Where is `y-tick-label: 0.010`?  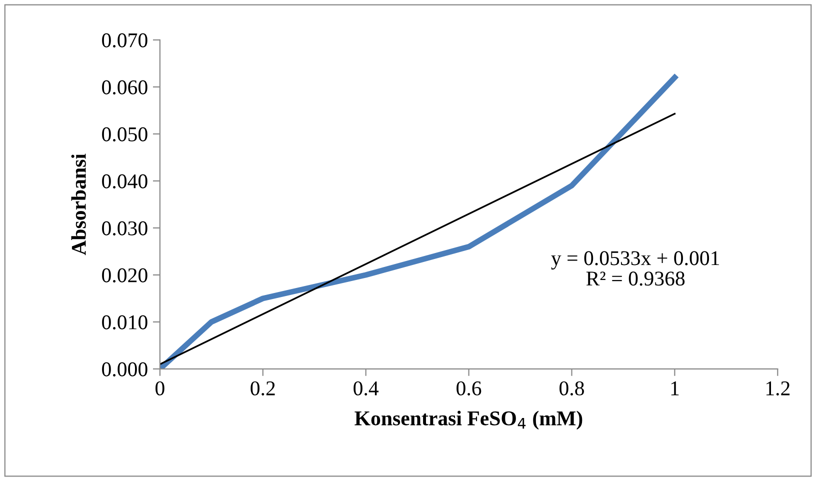 y-tick-label: 0.010 is located at coordinates (125, 322).